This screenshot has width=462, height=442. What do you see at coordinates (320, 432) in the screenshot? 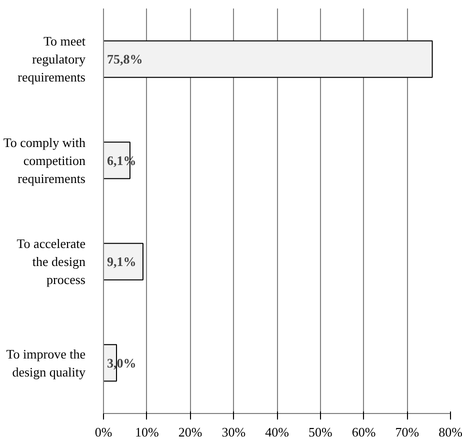
I see `x-tick-label: 50%` at bounding box center [320, 432].